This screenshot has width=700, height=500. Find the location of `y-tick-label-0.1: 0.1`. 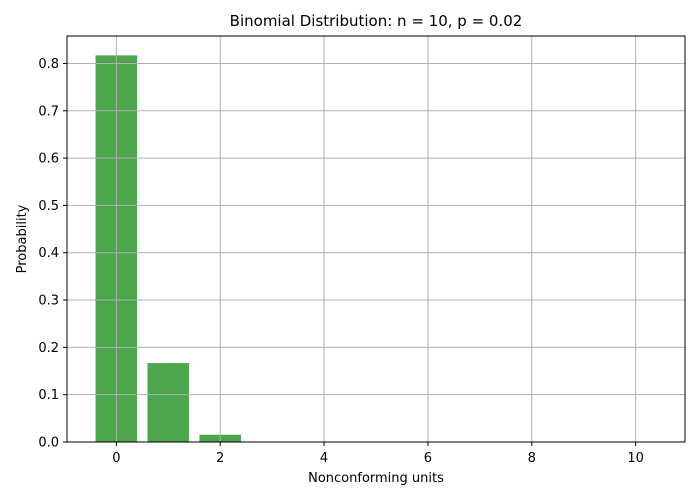

y-tick-label-0.1: 0.1 is located at coordinates (48, 395).